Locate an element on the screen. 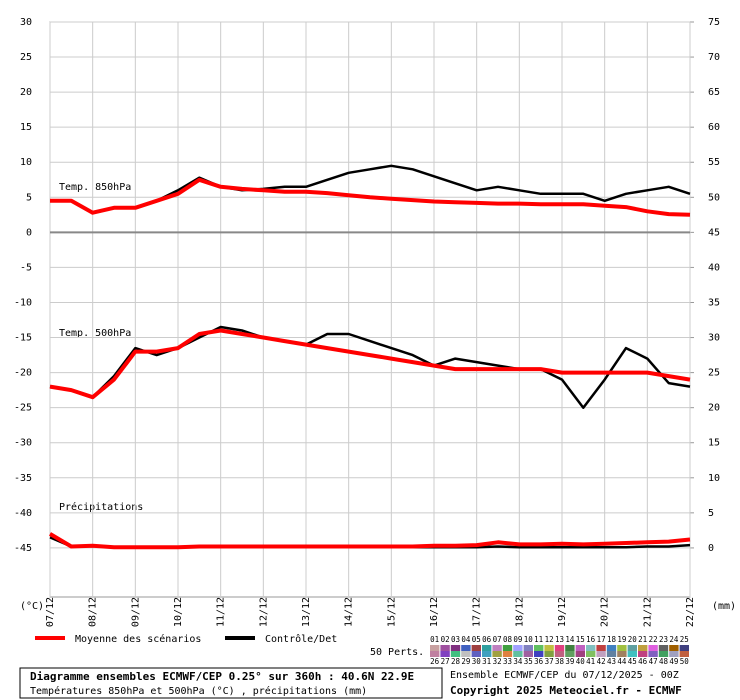 Image resolution: width=740 pixels, height=700 pixels. run-label: Ensemble ECMWF/CEP du 07/12/2025 - 00Z is located at coordinates (564, 675).